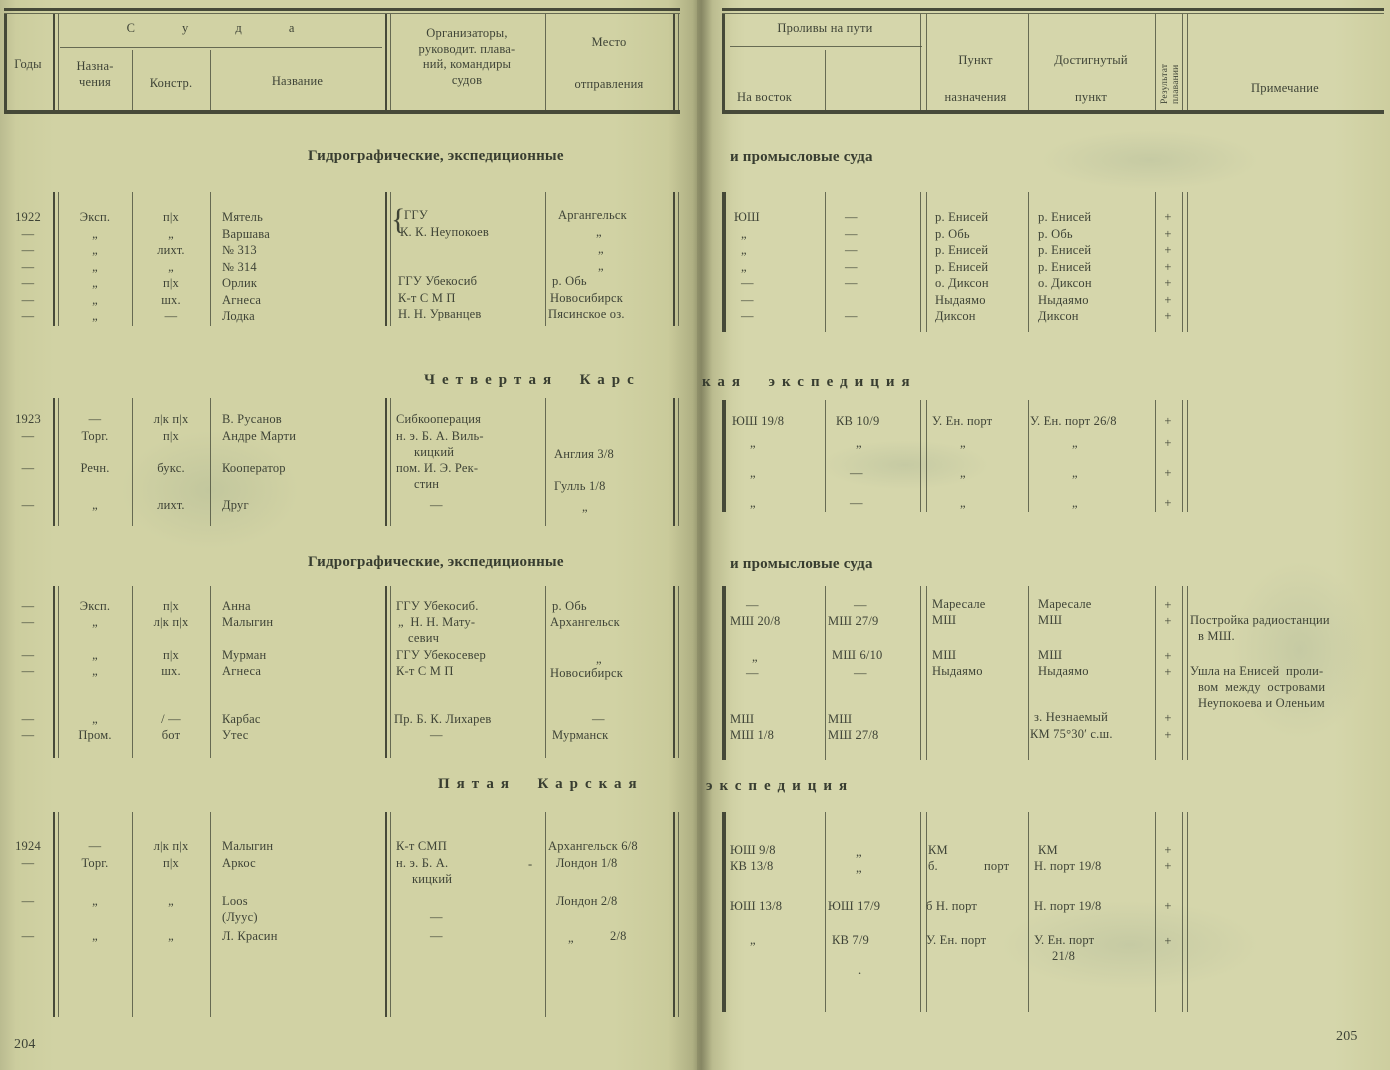 The height and width of the screenshot is (1070, 1390). What do you see at coordinates (962, 217) in the screenshot?
I see `cell-destination: р. Енисей` at bounding box center [962, 217].